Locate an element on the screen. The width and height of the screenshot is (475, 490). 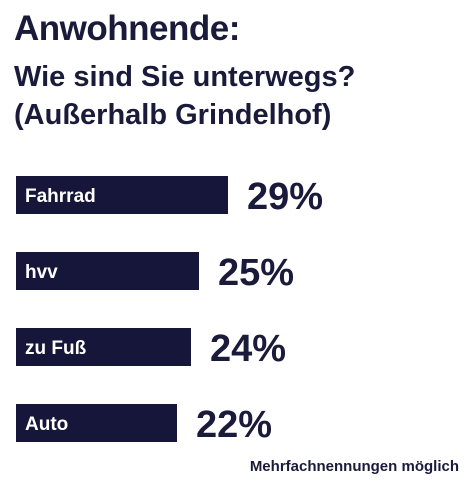
value-label-2: 24% is located at coordinates (248, 349).